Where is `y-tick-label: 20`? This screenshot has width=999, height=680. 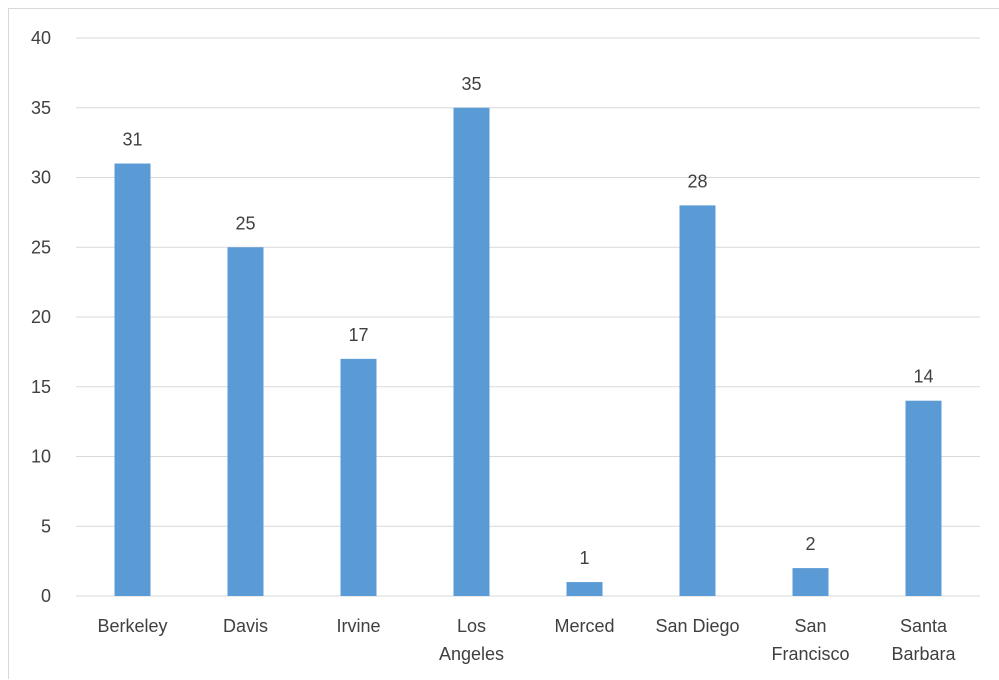 y-tick-label: 20 is located at coordinates (41, 317).